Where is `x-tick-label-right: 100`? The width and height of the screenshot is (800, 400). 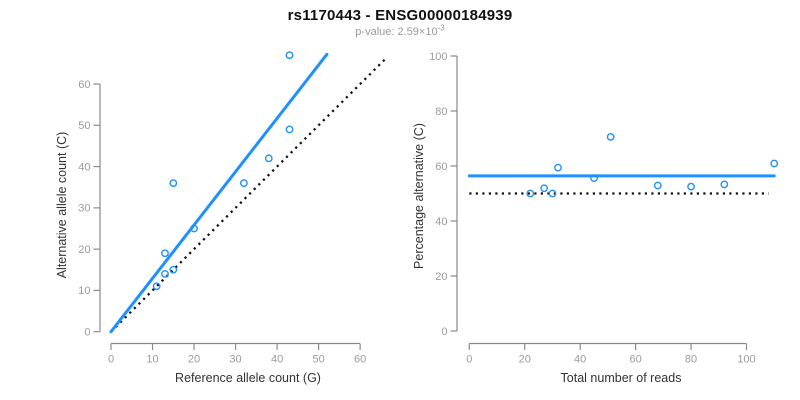 x-tick-label-right: 100 is located at coordinates (746, 360).